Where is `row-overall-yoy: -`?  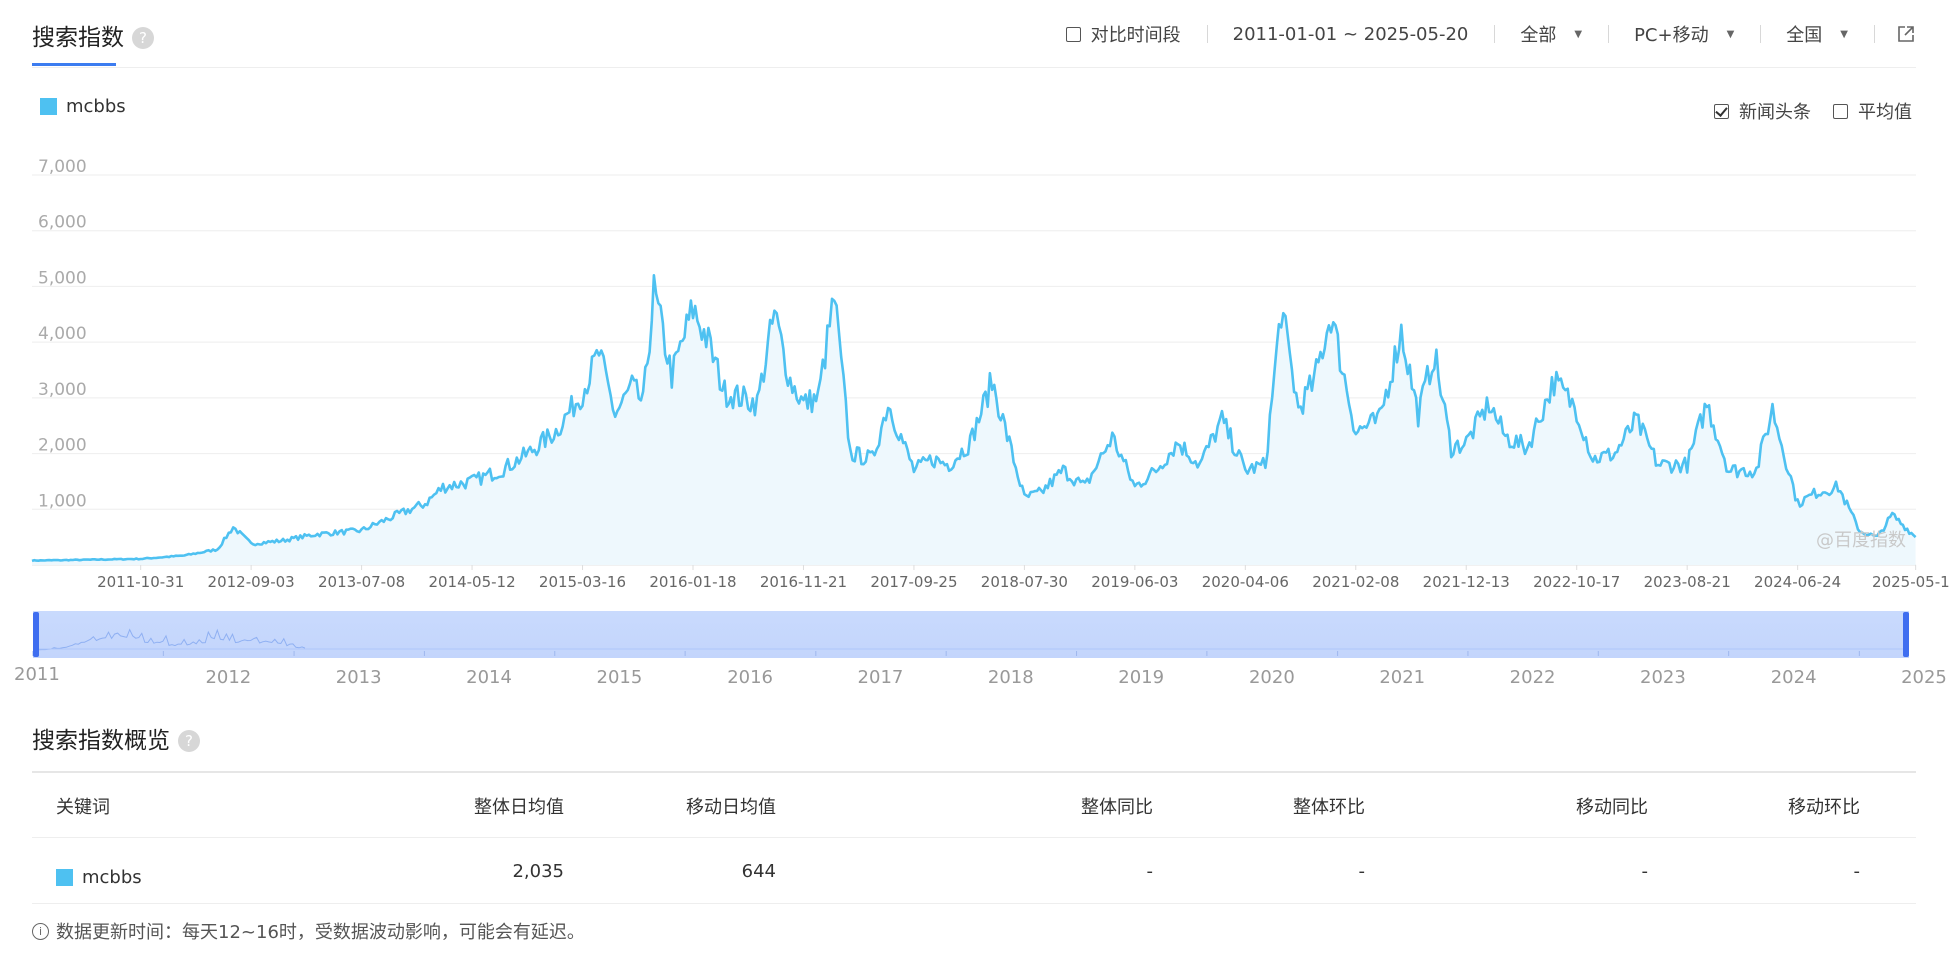 row-overall-yoy: - is located at coordinates (1150, 871).